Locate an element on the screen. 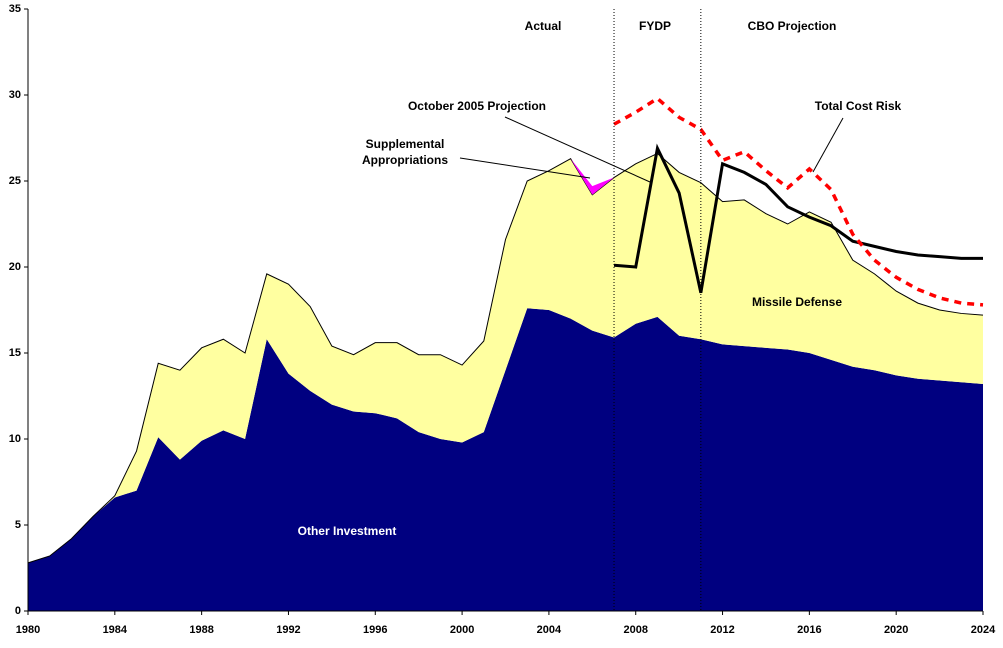 This screenshot has width=1003, height=648. x-tick-label: 2016 is located at coordinates (809, 630).